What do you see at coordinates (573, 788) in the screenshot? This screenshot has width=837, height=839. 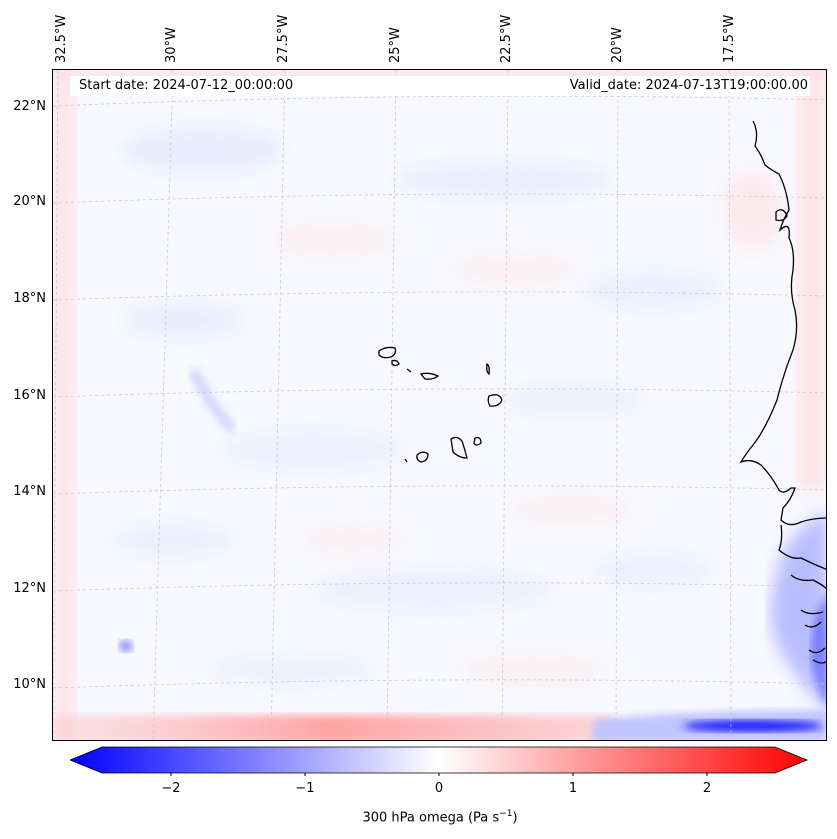 I see `colorbar-tick-1: 1` at bounding box center [573, 788].